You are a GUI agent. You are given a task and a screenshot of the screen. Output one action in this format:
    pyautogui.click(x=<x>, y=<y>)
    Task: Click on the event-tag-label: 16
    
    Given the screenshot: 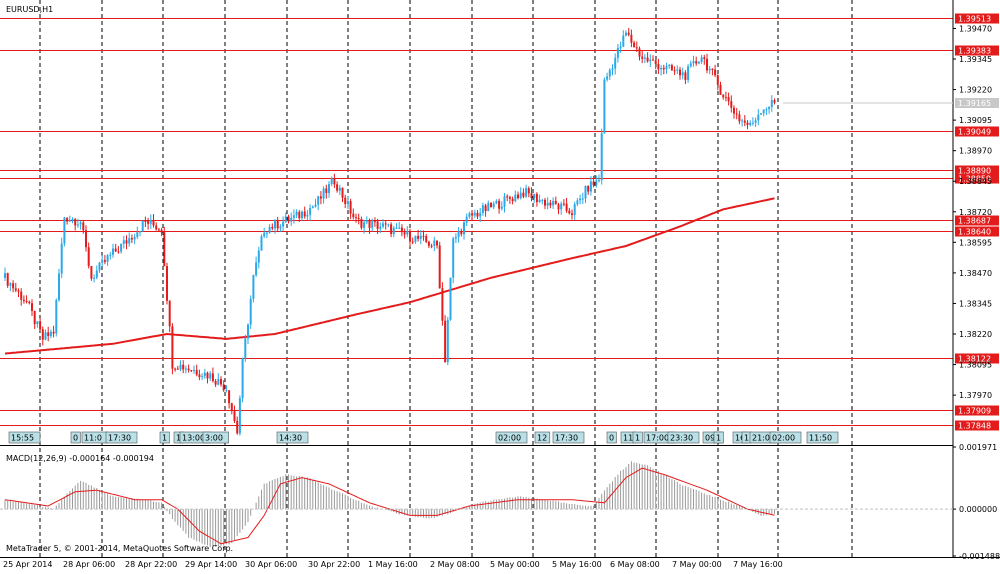 What is the action you would take?
    pyautogui.click(x=740, y=438)
    